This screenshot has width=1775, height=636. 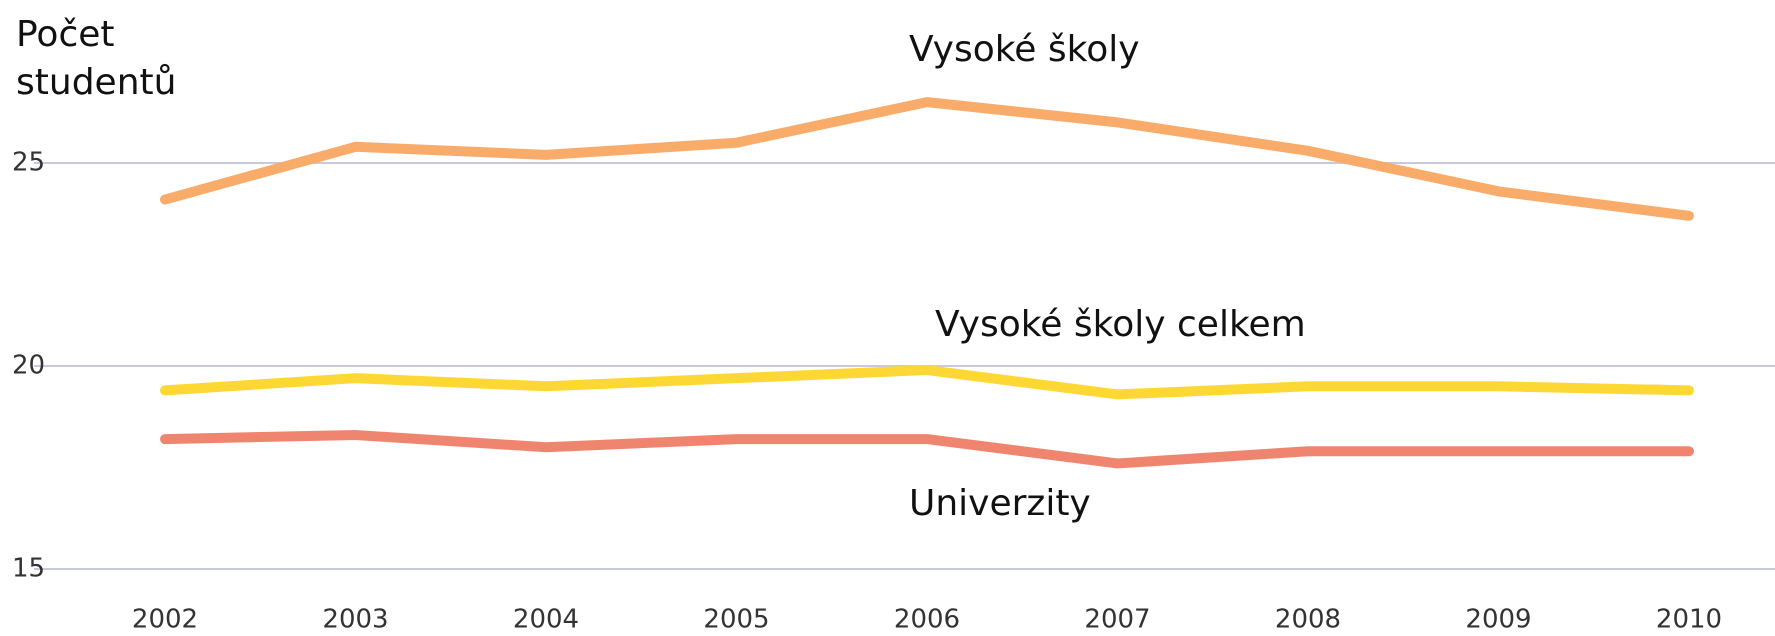 What do you see at coordinates (1024, 49) in the screenshot?
I see `series-label: Vysoké školy` at bounding box center [1024, 49].